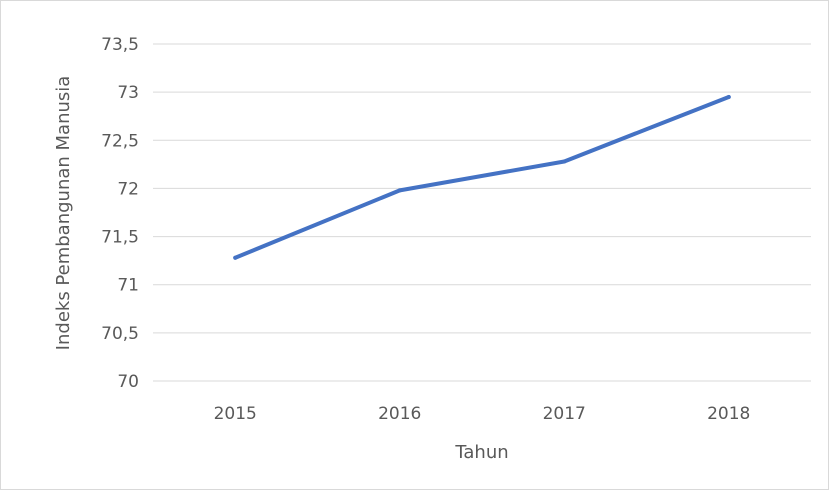 Image resolution: width=829 pixels, height=491 pixels. Describe the element at coordinates (482, 414) in the screenshot. I see `x-tick-labels: 2015 2016 2017 2018` at that location.